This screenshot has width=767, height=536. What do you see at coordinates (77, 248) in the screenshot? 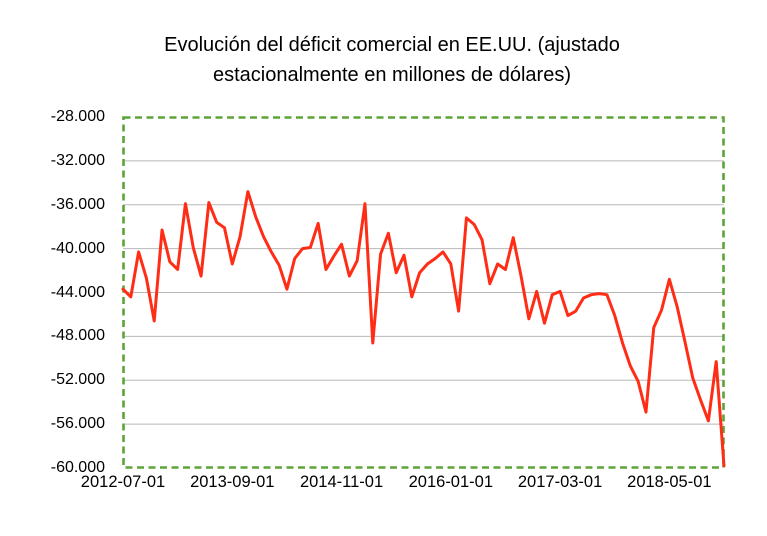
I see `y-axis-tick-label: -40.000` at bounding box center [77, 248].